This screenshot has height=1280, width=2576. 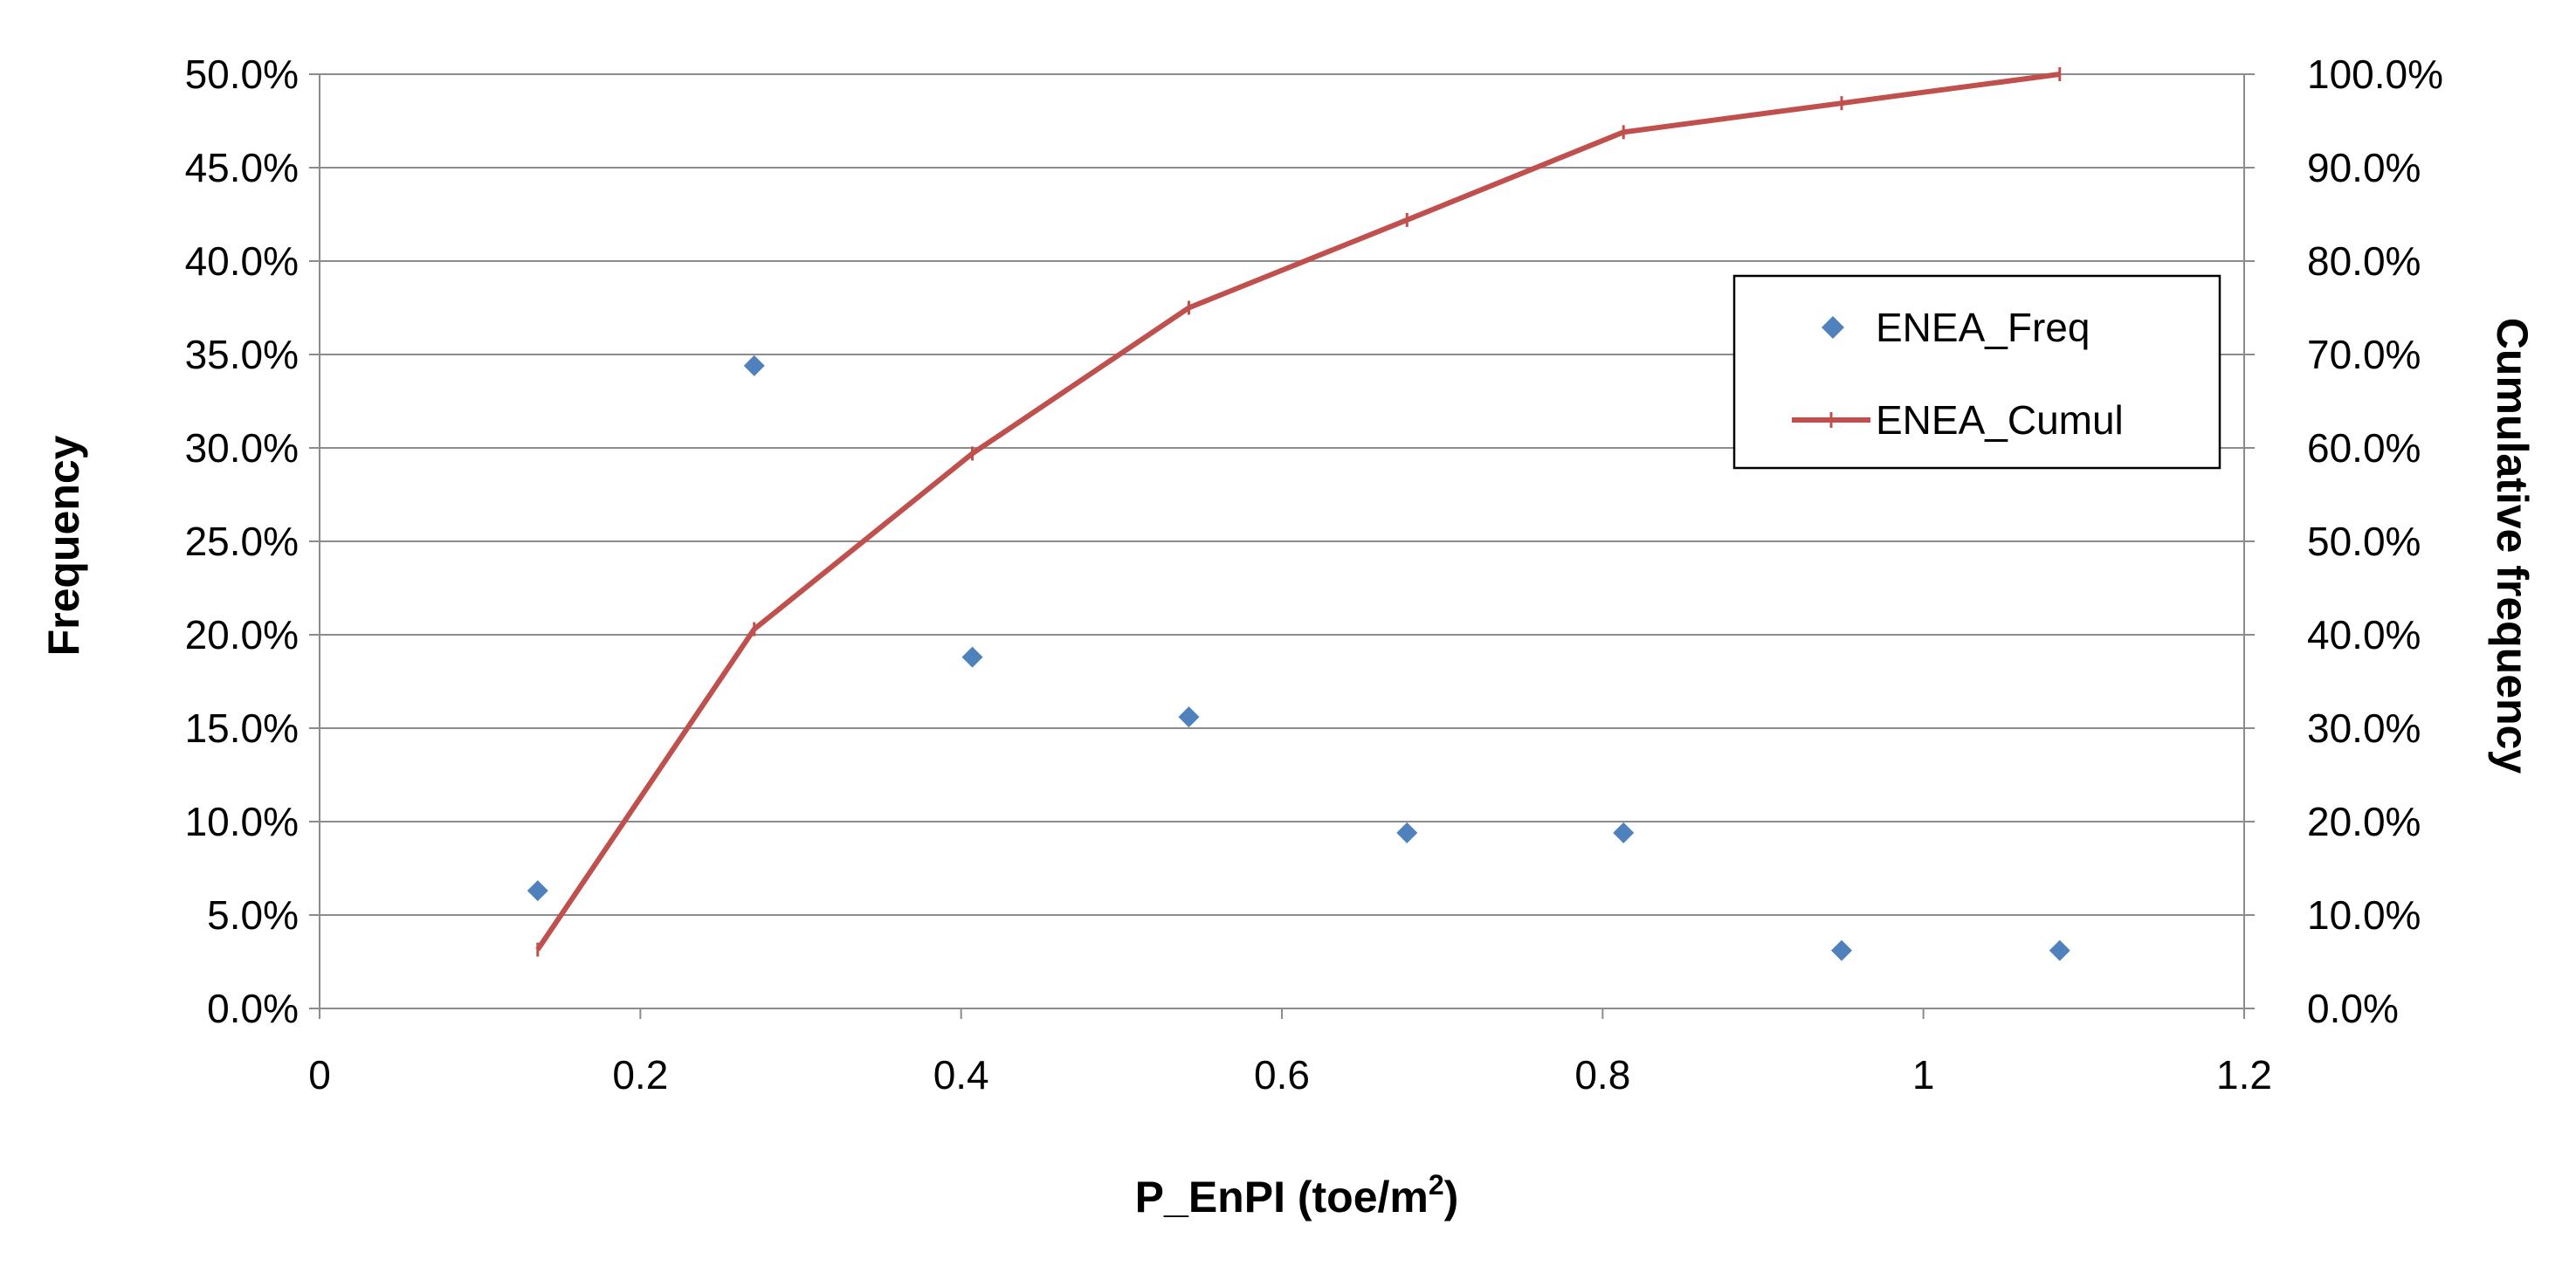 What do you see at coordinates (242, 821) in the screenshot?
I see `y-left-tick-label: 10.0%` at bounding box center [242, 821].